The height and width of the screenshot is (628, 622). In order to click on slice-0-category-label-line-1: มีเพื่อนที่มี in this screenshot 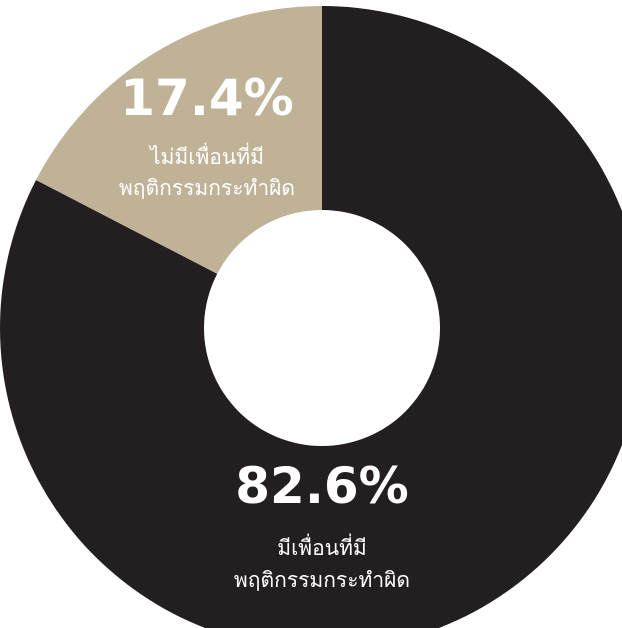, I will do `click(322, 546)`.